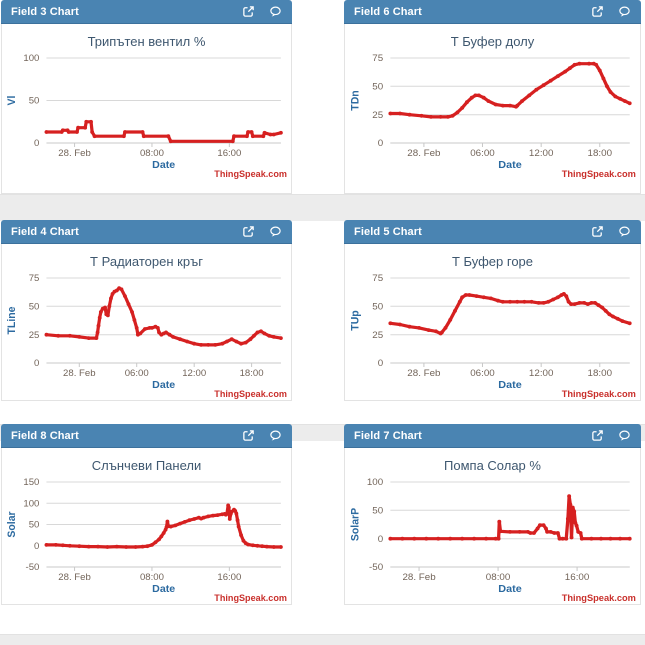 The image size is (645, 645). Describe the element at coordinates (322, 639) in the screenshot. I see `bottom-band` at that location.